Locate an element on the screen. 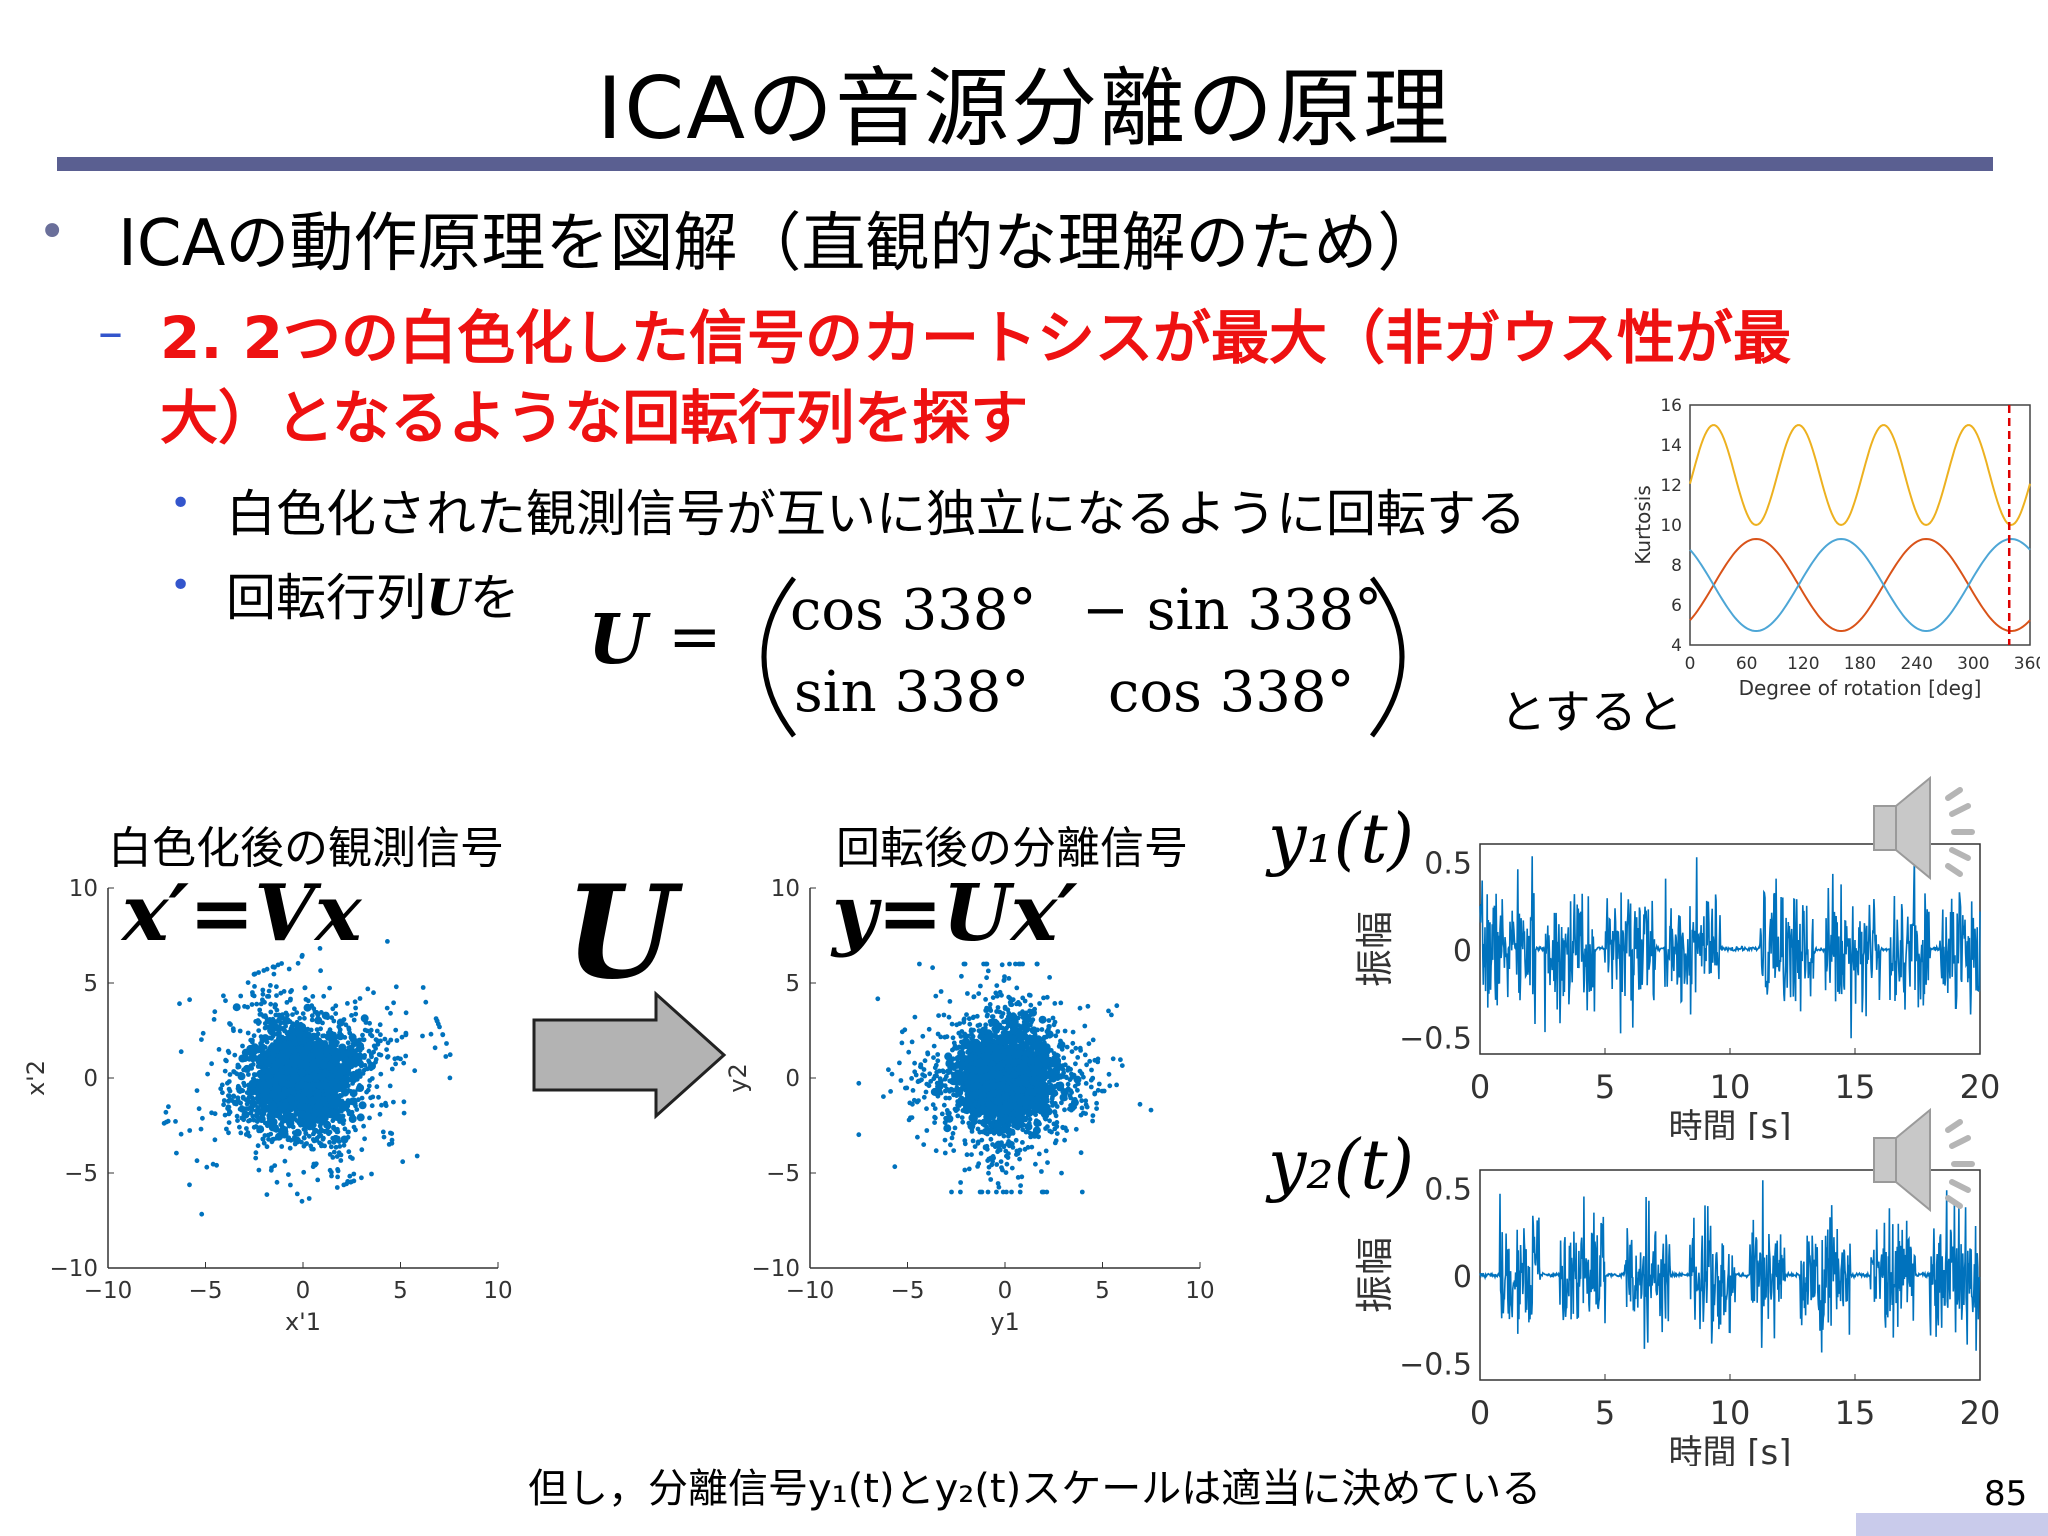 This screenshot has height=1536, width=2048. y1-waveform: 0 5 10 15 20 −0.5 0 0.5 時間 [s] 振幅 is located at coordinates (1676, 991).